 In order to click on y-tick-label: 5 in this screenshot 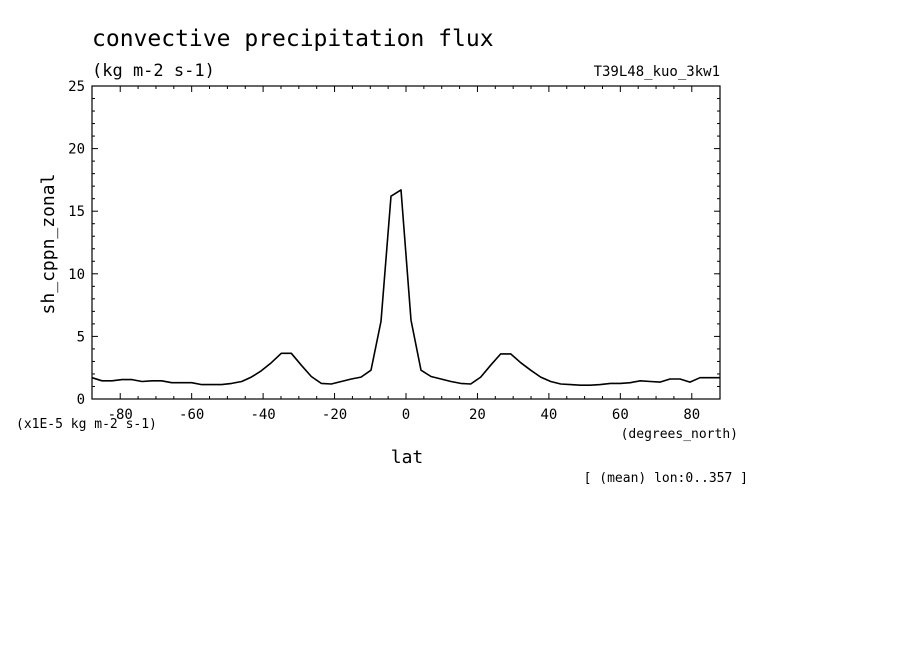, I will do `click(81, 337)`.